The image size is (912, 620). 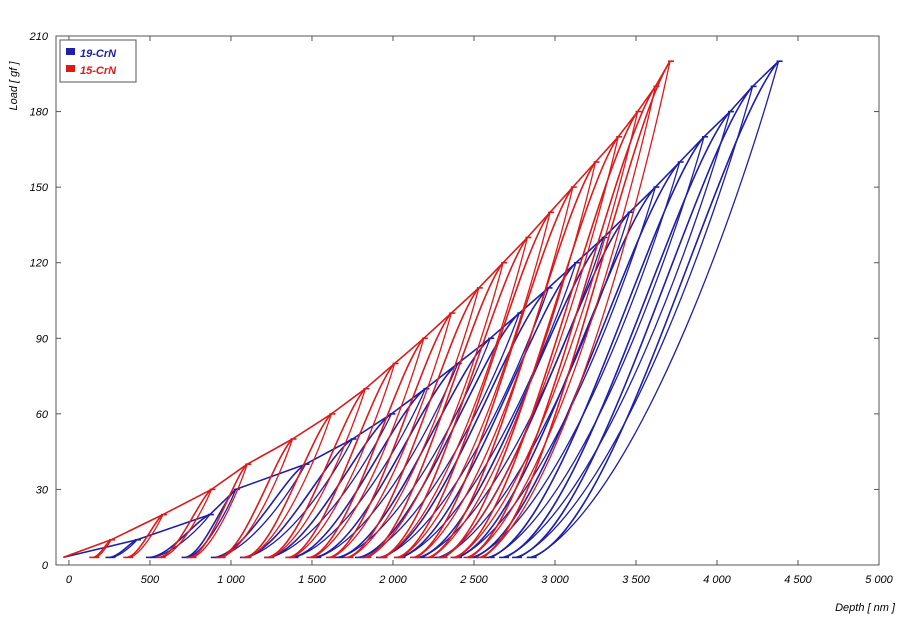 What do you see at coordinates (42, 415) in the screenshot?
I see `y-tick-label: 60` at bounding box center [42, 415].